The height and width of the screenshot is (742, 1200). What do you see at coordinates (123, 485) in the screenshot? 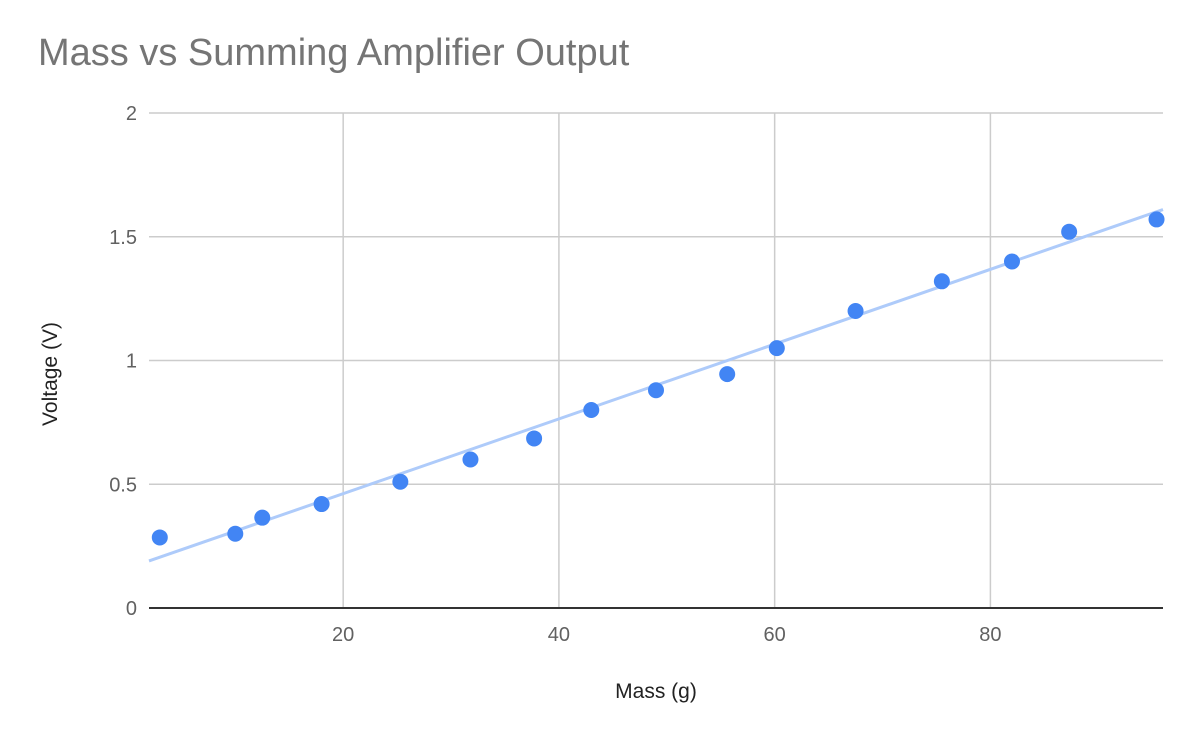
I see `y-tick-label: 0.5` at bounding box center [123, 485].